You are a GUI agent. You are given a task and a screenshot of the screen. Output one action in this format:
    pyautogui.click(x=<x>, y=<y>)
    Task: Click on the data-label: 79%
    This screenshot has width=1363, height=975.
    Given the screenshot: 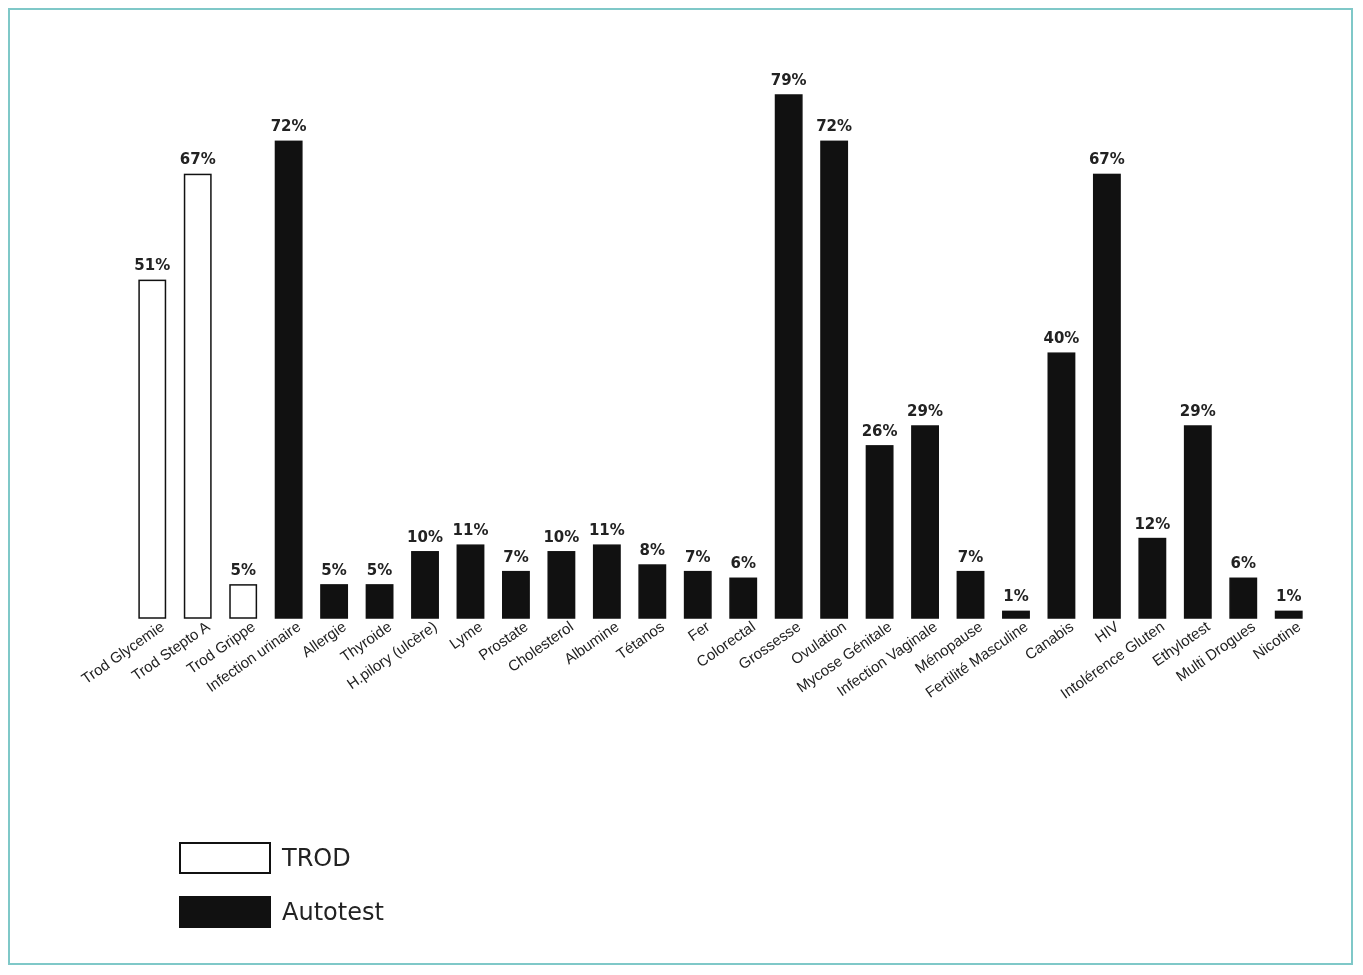 What is the action you would take?
    pyautogui.click(x=788, y=80)
    